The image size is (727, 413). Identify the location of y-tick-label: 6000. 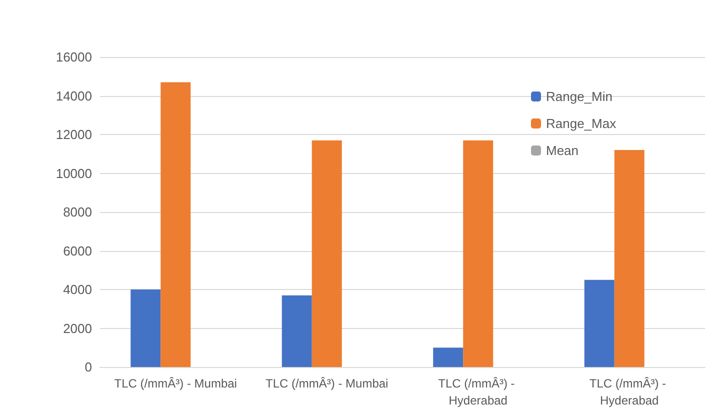
(77, 250).